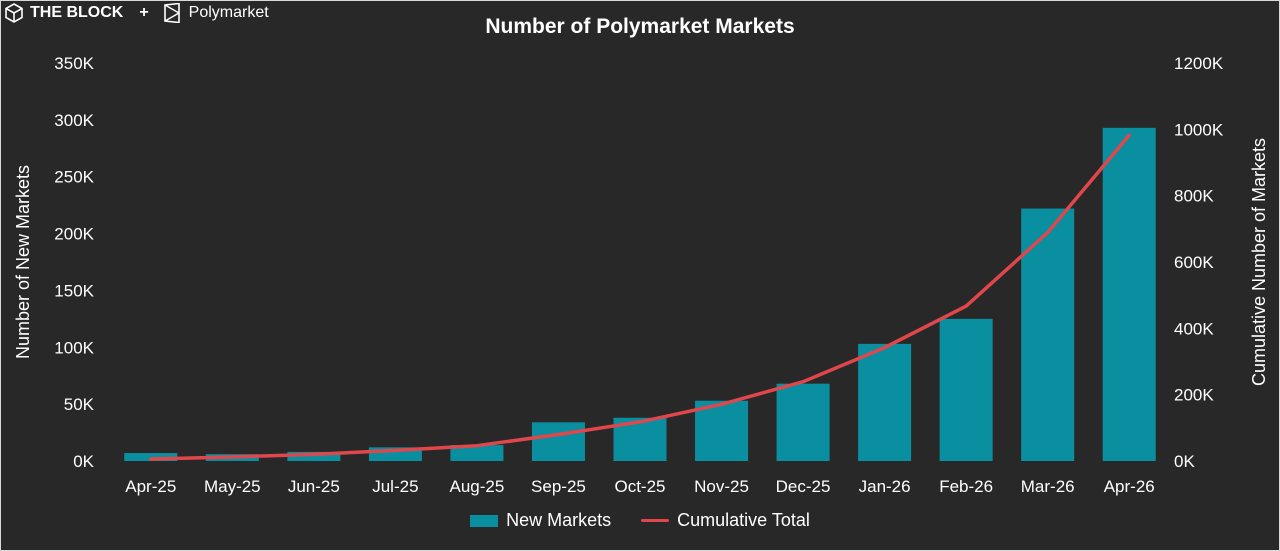 The width and height of the screenshot is (1280, 551). What do you see at coordinates (1259, 262) in the screenshot?
I see `y2-axis-title: Cumulative Number of Markets` at bounding box center [1259, 262].